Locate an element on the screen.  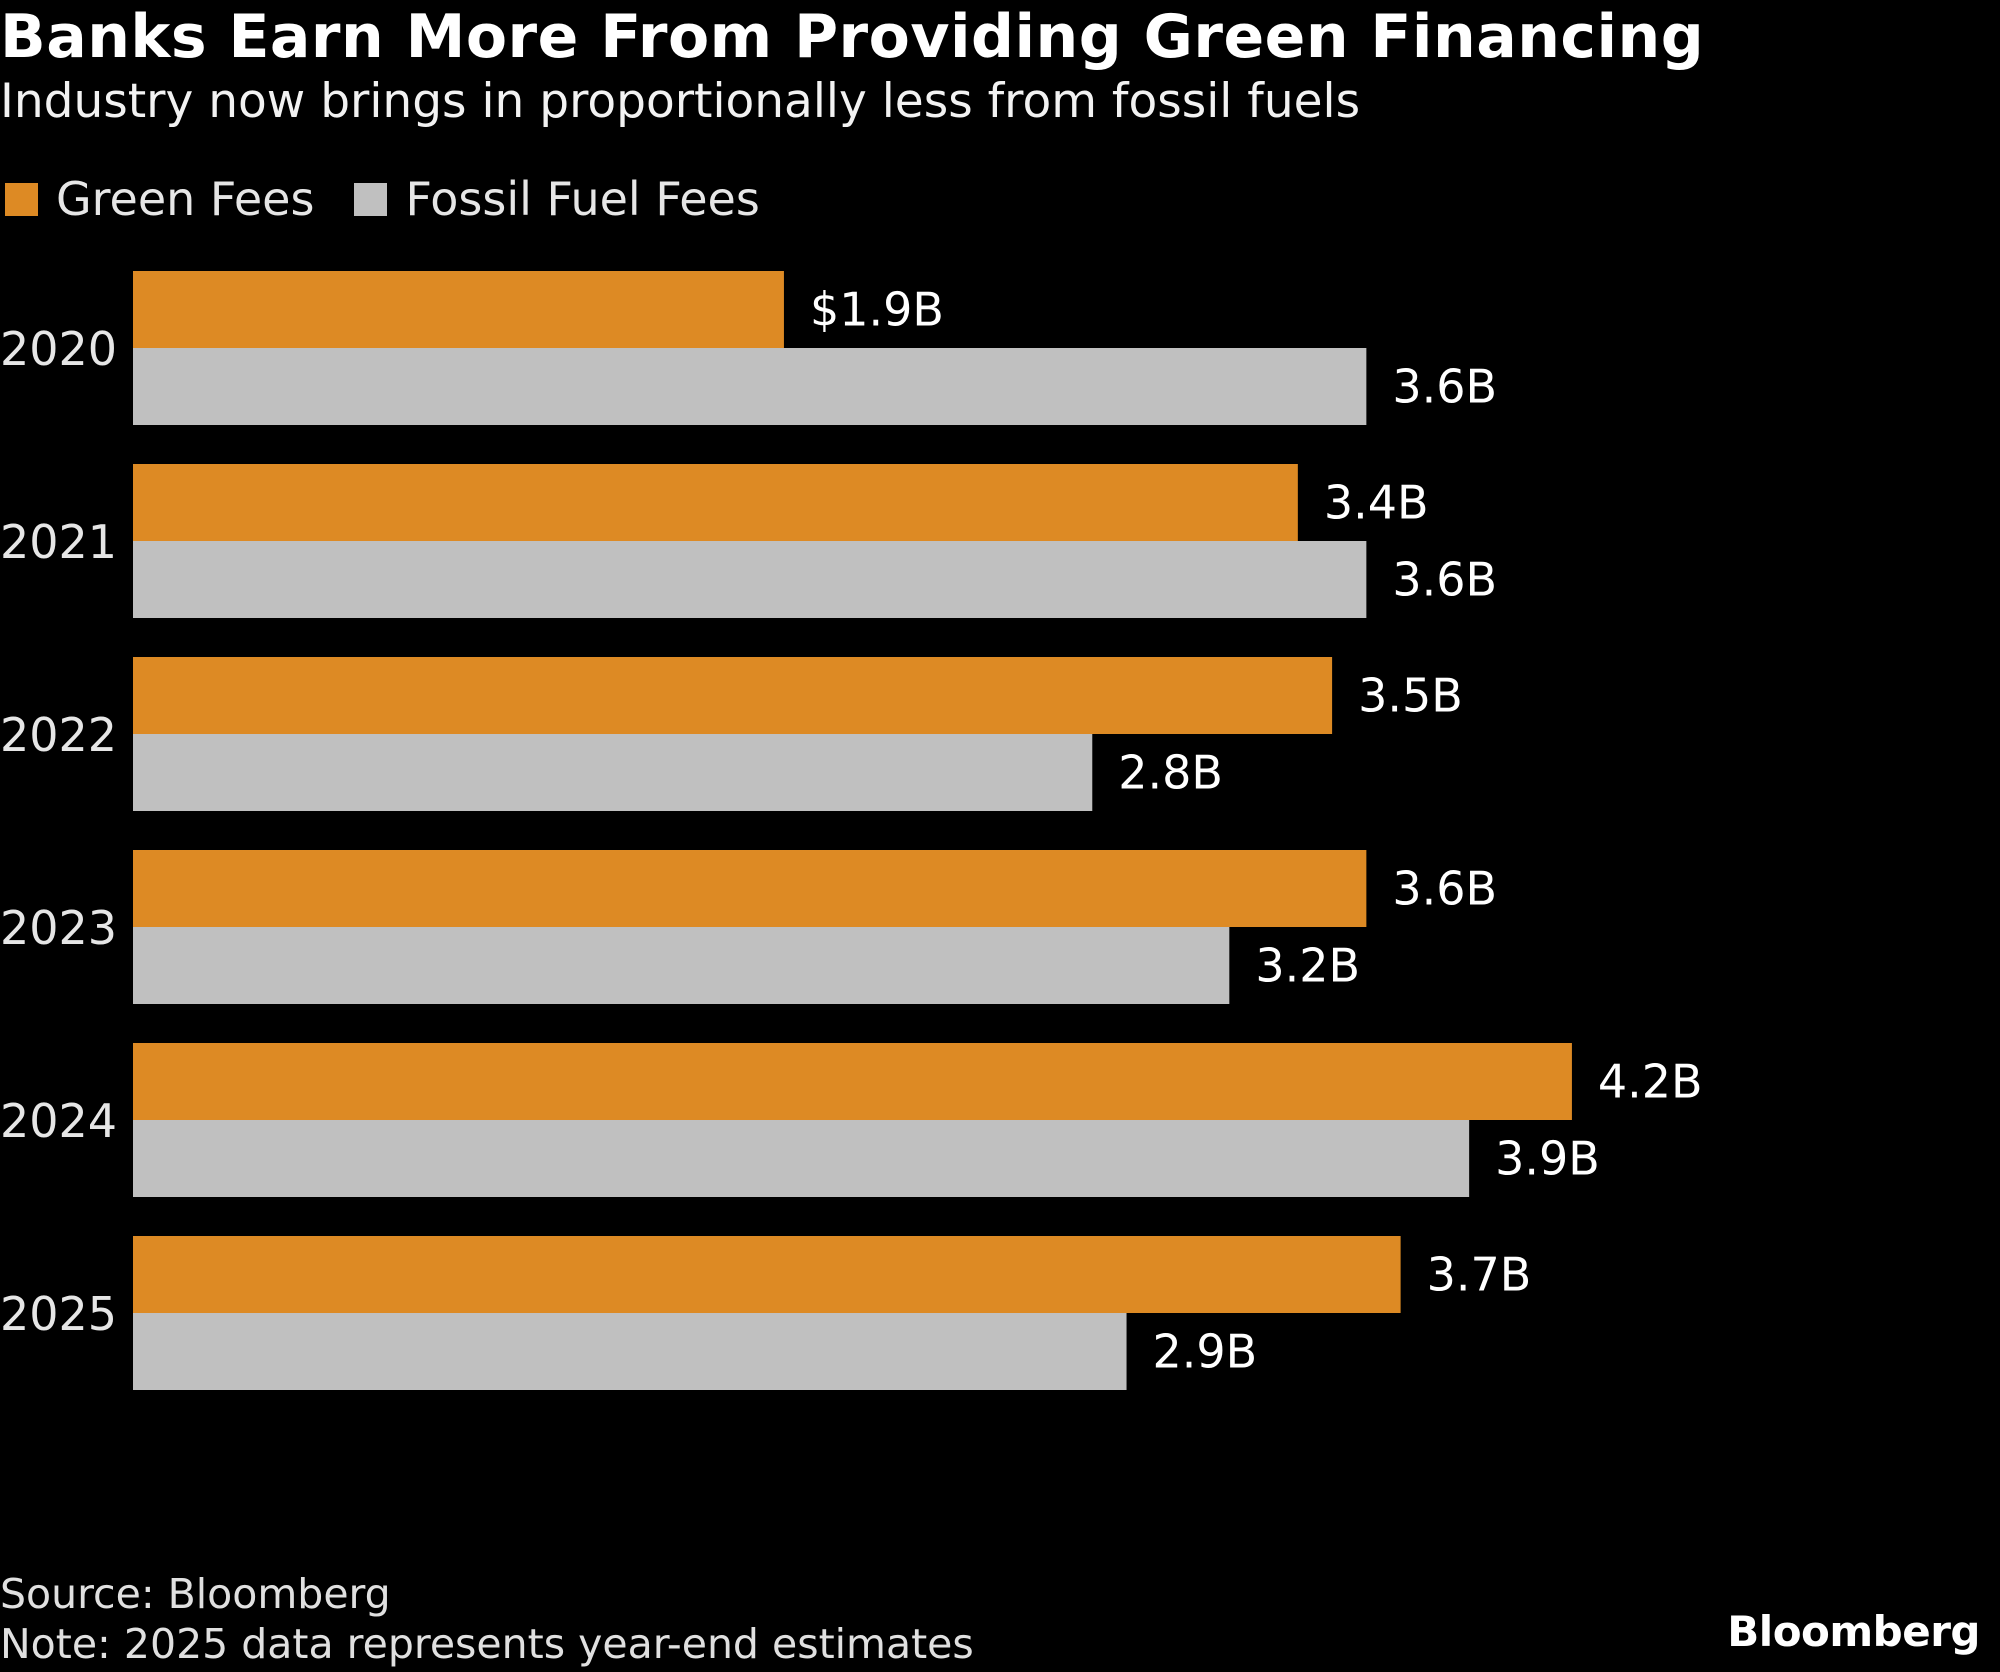
bar-fossil-fuel-fees-2021 is located at coordinates (750, 579).